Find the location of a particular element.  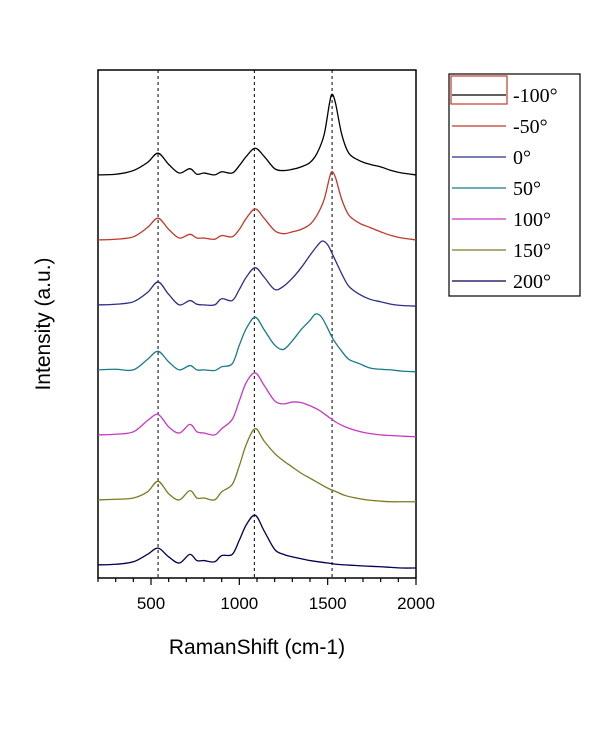

legend-label-50°: 50° is located at coordinates (527, 189).